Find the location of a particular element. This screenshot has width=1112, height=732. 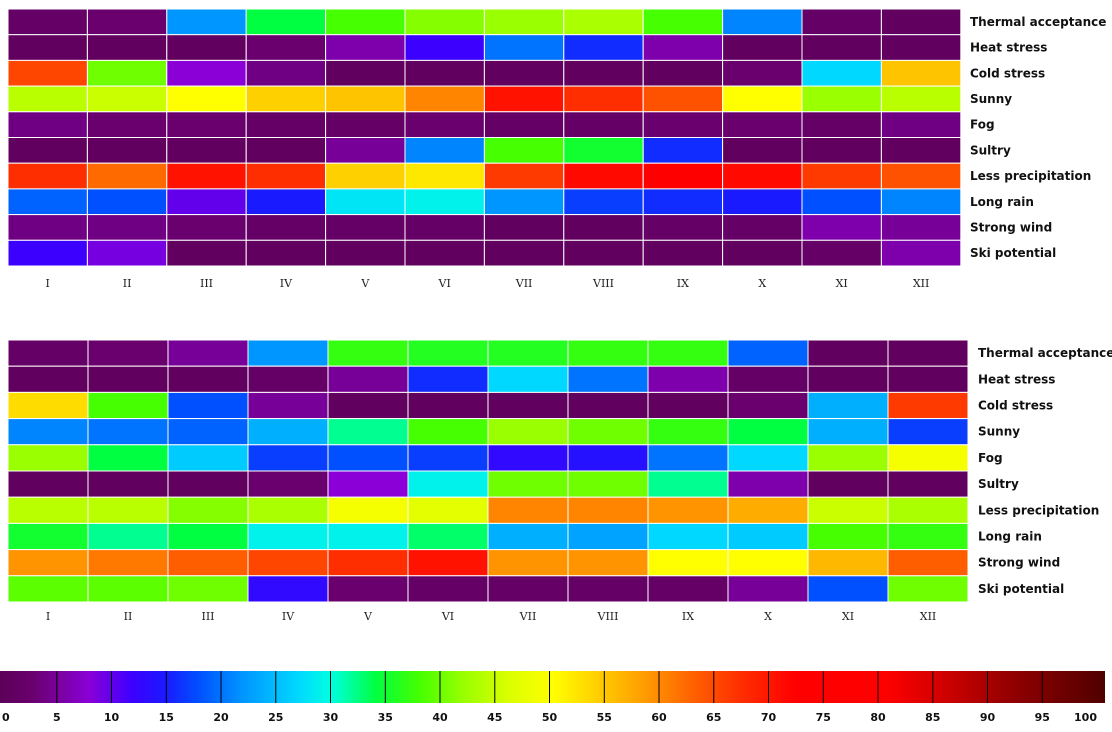

colorbar-tick-label: 20 is located at coordinates (221, 717).